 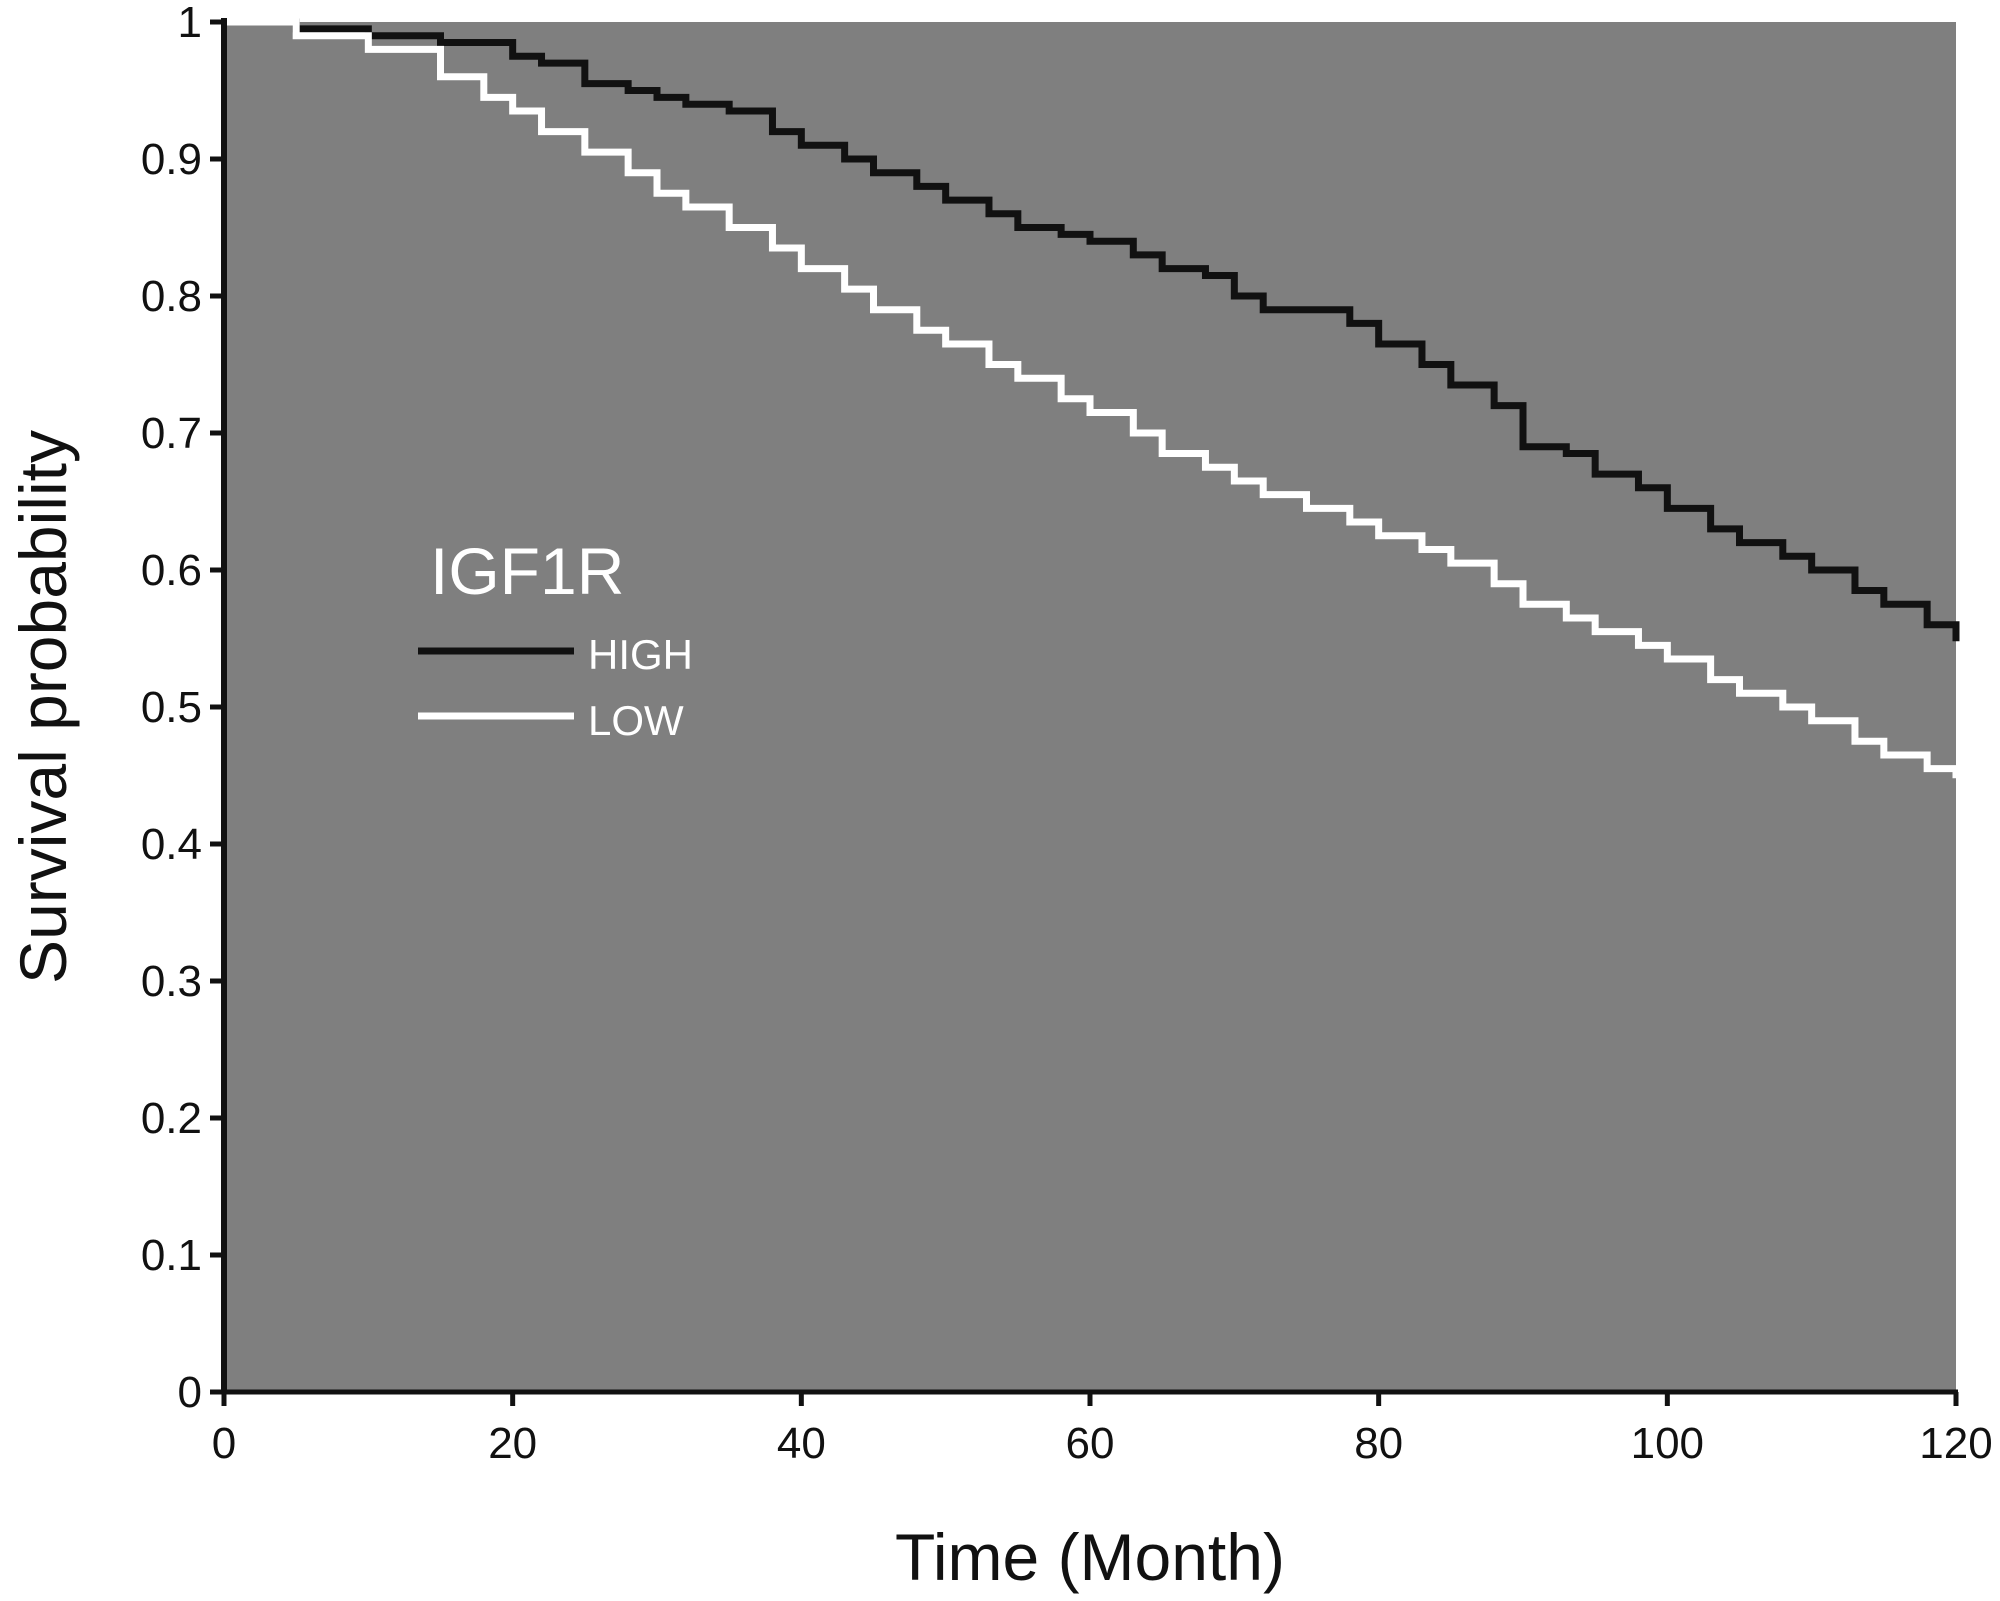 I want to click on y-tick-label: 0, so click(x=190, y=1392).